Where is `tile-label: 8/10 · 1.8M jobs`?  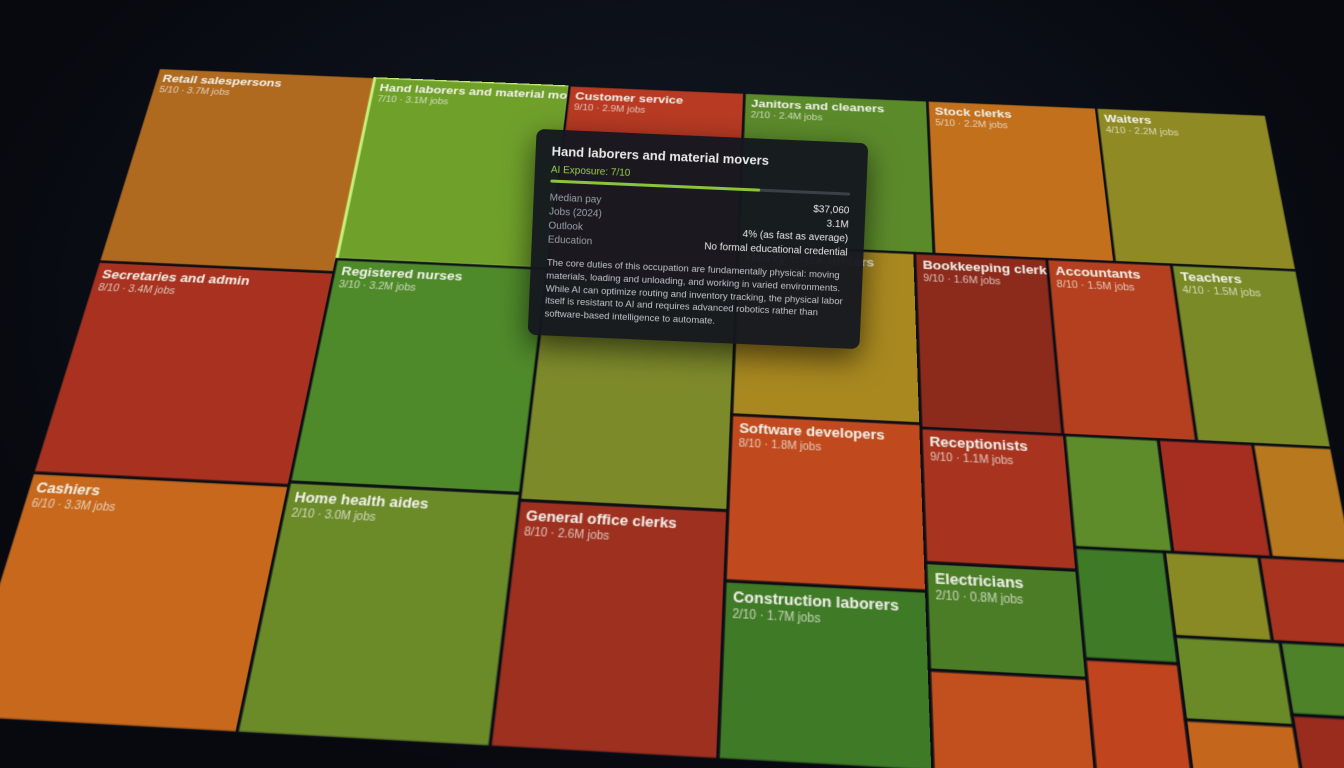 tile-label: 8/10 · 1.8M jobs is located at coordinates (779, 447).